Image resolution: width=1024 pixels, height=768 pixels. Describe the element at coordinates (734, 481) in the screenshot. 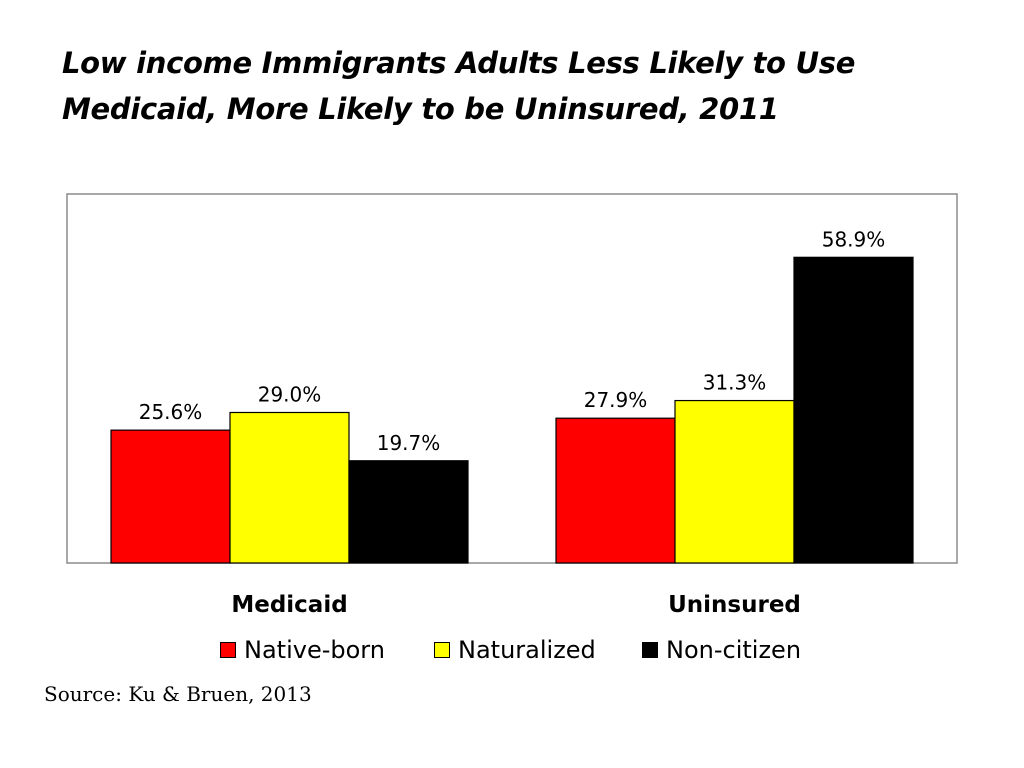

I see `bar-uninsured-naturalized` at that location.